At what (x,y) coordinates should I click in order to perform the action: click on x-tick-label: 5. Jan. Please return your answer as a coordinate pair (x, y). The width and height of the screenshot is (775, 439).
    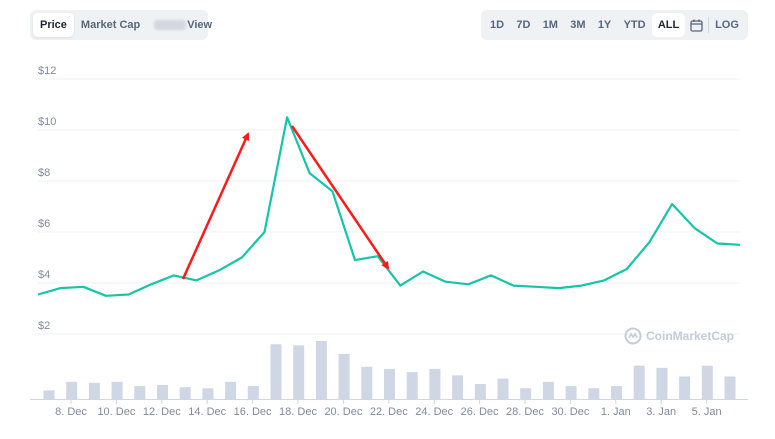
    Looking at the image, I should click on (707, 412).